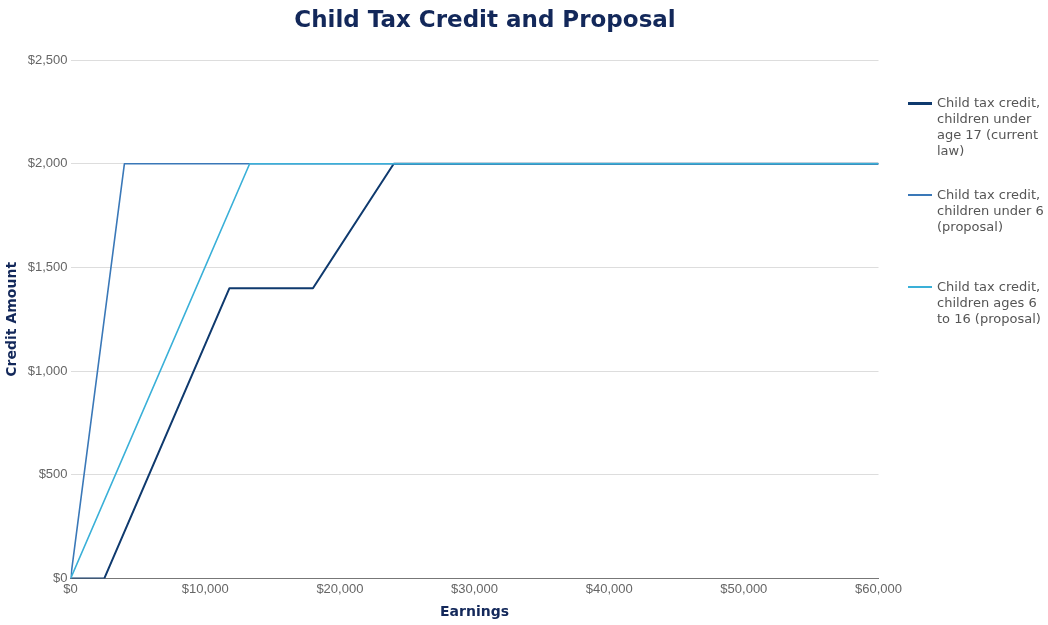  I want to click on x-tick-label: $50,000, so click(744, 588).